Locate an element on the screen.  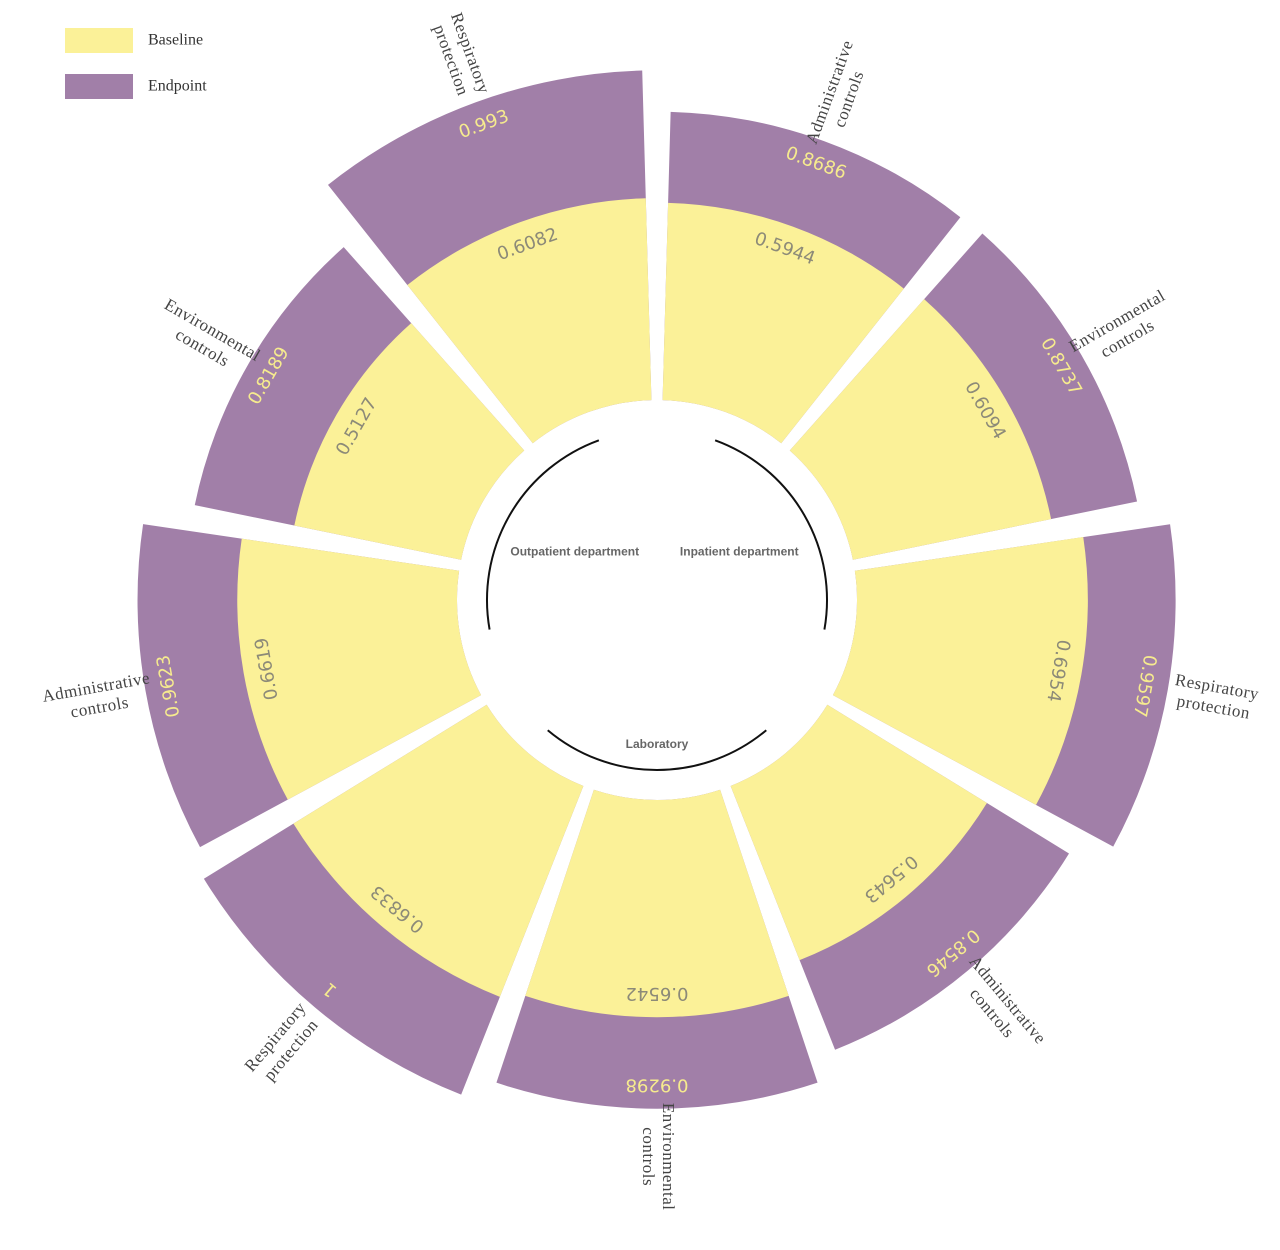
category-label-line: controls is located at coordinates (648, 1156).